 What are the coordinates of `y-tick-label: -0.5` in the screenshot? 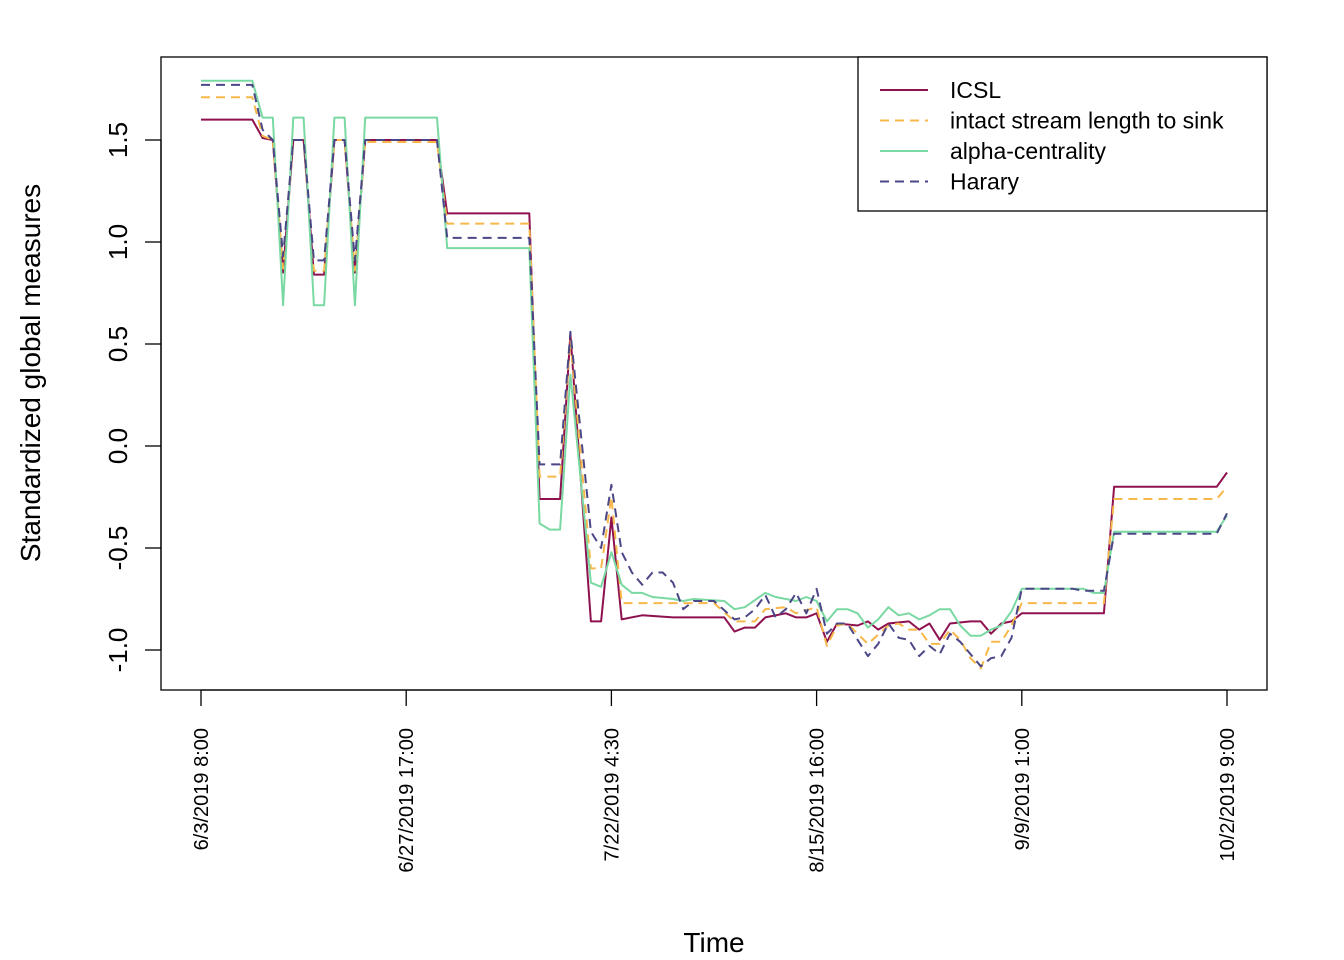 It's located at (118, 548).